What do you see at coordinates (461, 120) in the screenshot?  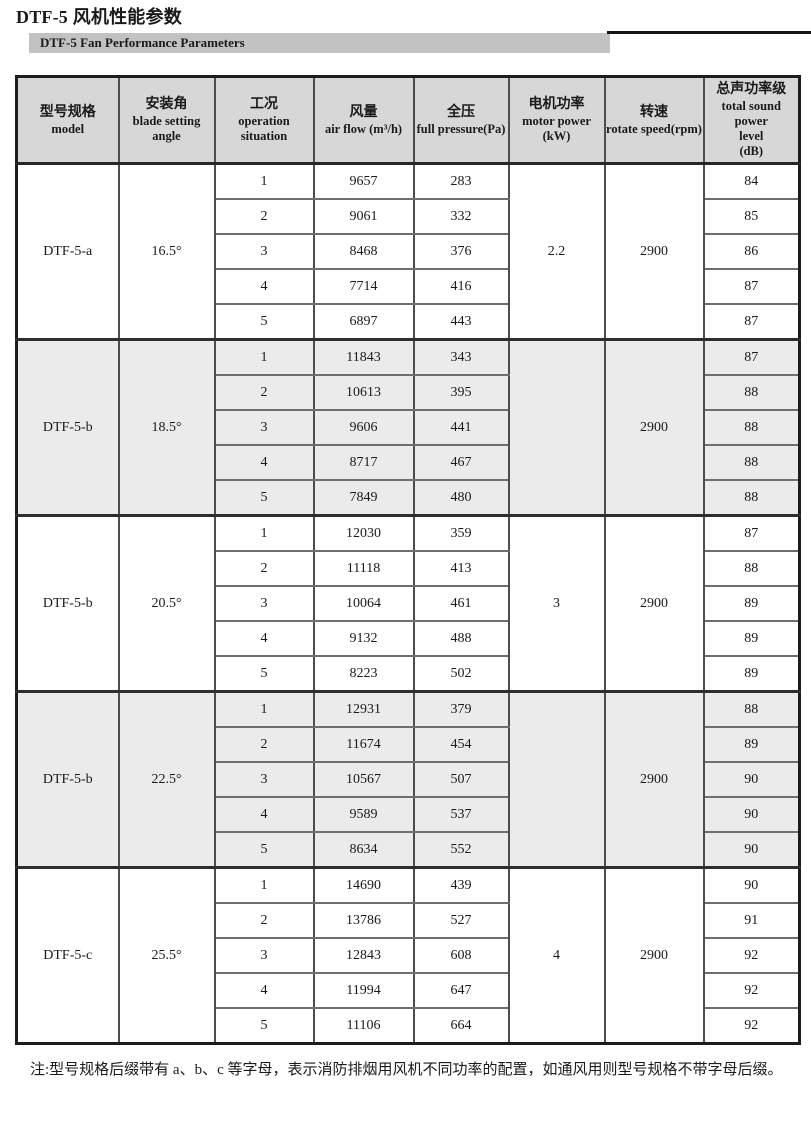 I see `col-header-pressure: 全压 full pressure(Pa)` at bounding box center [461, 120].